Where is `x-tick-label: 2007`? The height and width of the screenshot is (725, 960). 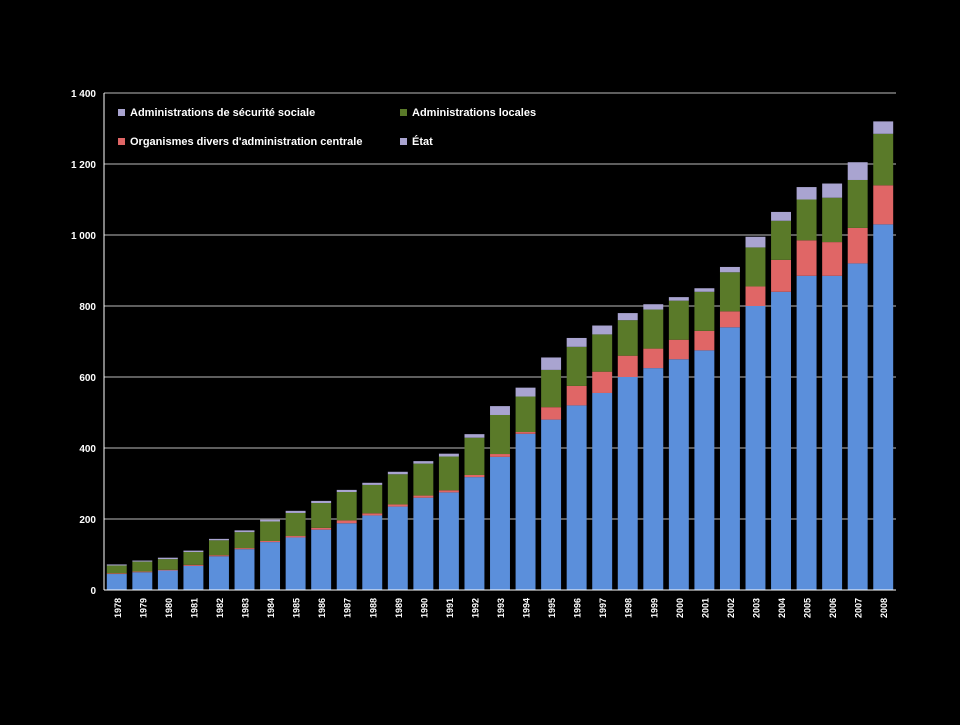 x-tick-label: 2007 is located at coordinates (859, 608).